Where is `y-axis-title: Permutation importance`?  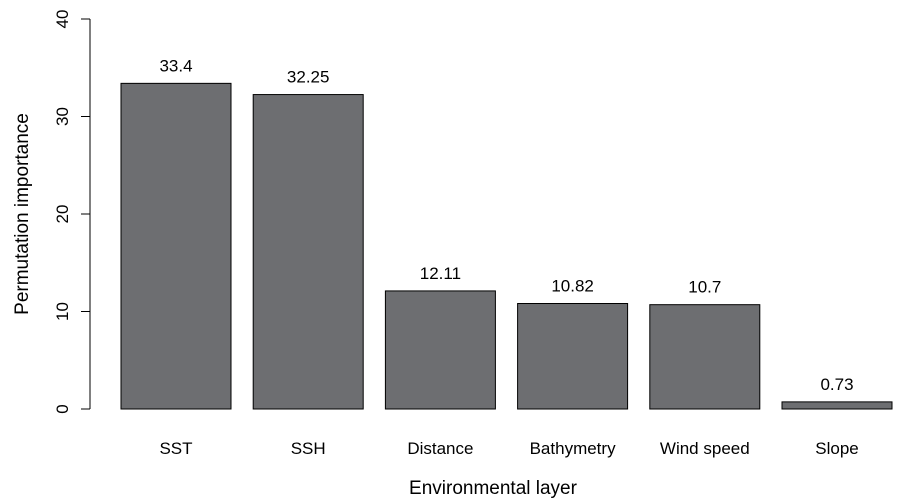 y-axis-title: Permutation importance is located at coordinates (22, 214).